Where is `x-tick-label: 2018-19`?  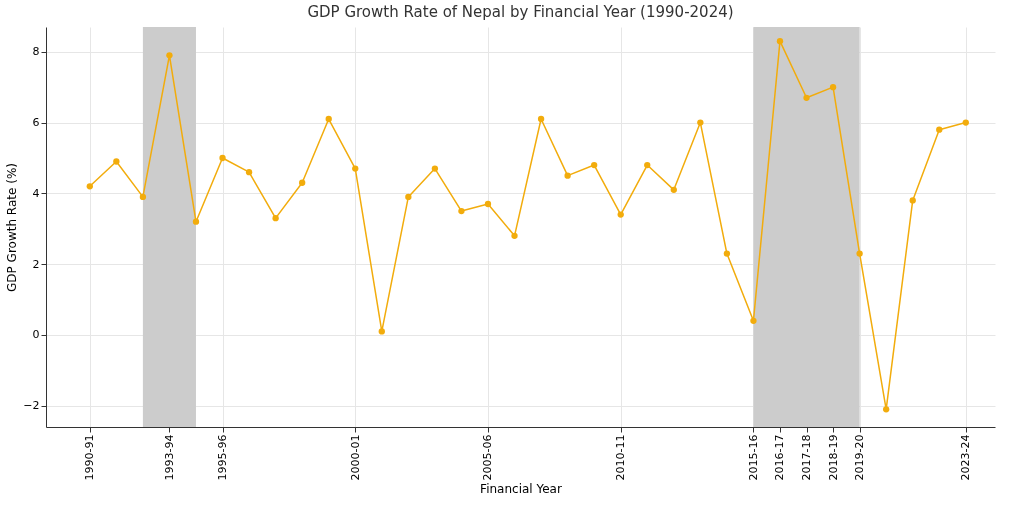
x-tick-label: 2018-19 is located at coordinates (833, 457).